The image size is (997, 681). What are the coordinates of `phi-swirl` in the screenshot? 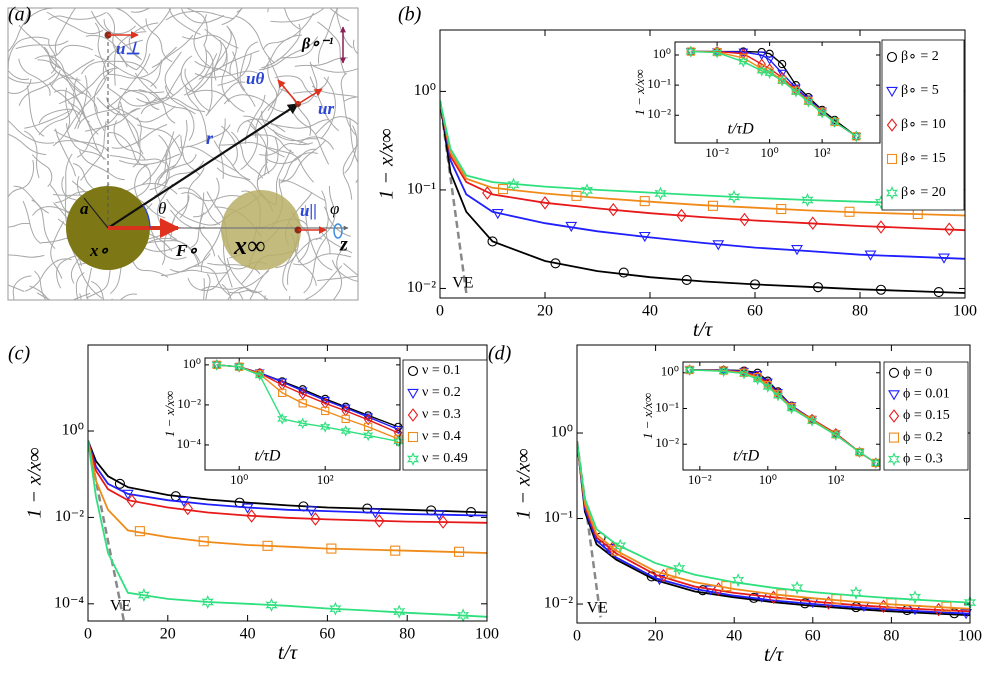 It's located at (338, 231).